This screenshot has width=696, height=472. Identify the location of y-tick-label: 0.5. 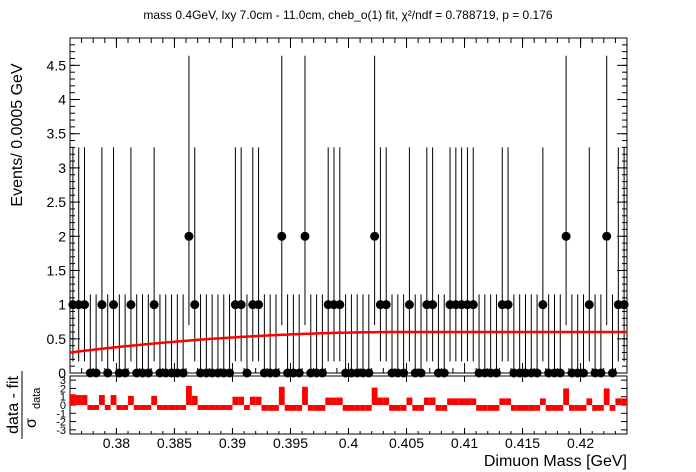
(57, 339).